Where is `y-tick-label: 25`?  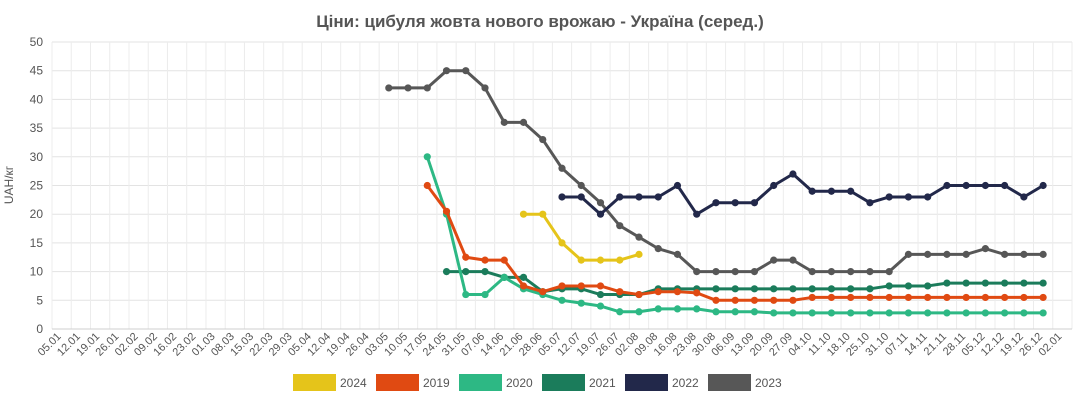
y-tick-label: 25 is located at coordinates (37, 186).